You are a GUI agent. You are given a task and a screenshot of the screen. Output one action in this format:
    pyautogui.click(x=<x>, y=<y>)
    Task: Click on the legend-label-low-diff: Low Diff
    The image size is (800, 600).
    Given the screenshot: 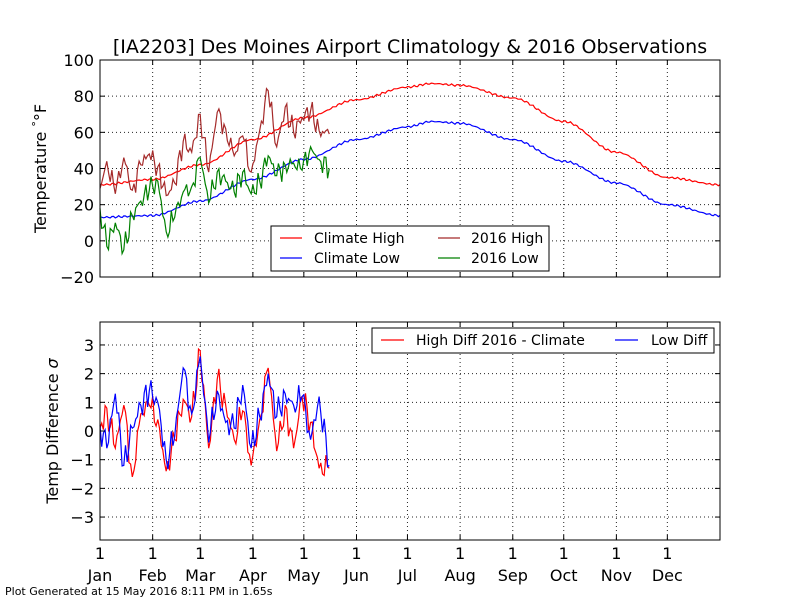 What is the action you would take?
    pyautogui.click(x=679, y=341)
    